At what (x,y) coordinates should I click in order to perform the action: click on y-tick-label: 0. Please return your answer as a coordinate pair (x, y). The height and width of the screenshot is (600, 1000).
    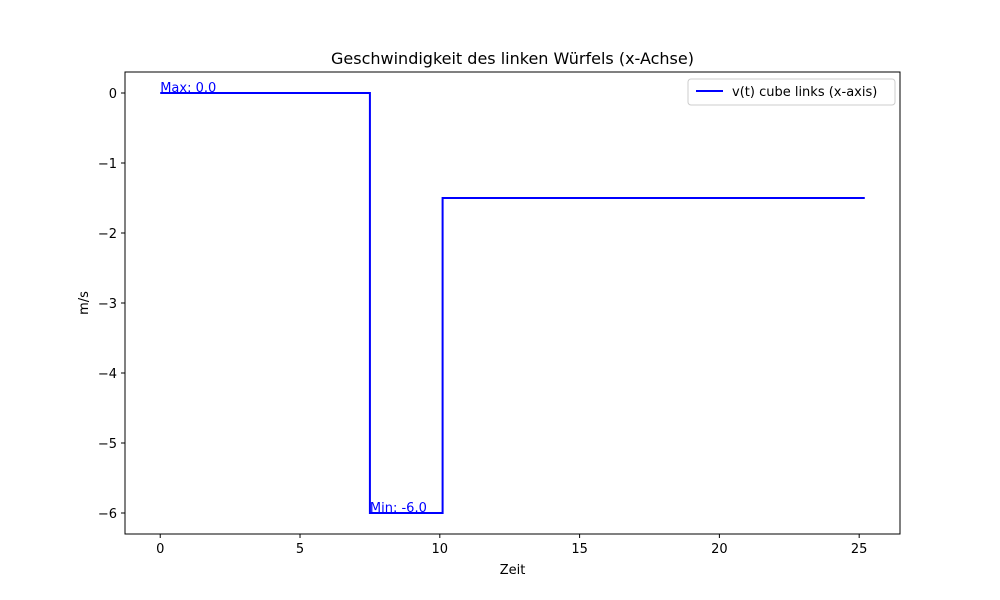
    Looking at the image, I should click on (113, 94).